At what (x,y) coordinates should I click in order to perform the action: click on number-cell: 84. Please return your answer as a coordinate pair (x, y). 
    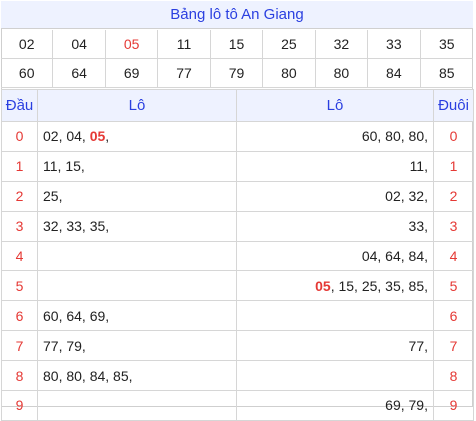
    Looking at the image, I should click on (394, 73).